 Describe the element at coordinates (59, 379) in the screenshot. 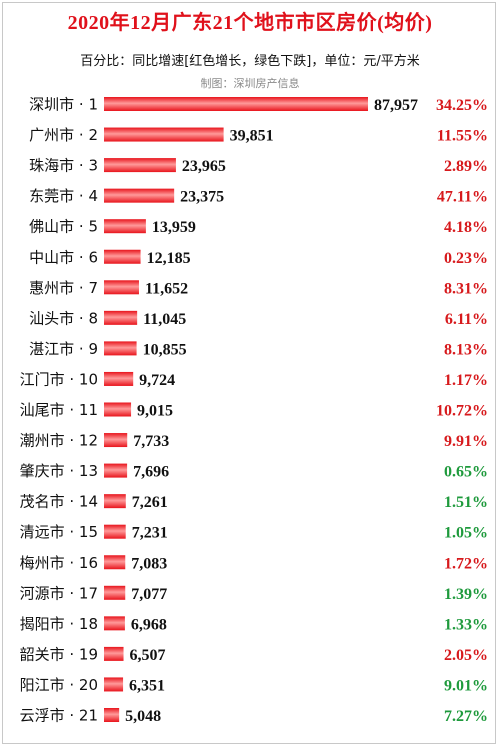

I see `category-label: 江门市 · 10` at that location.